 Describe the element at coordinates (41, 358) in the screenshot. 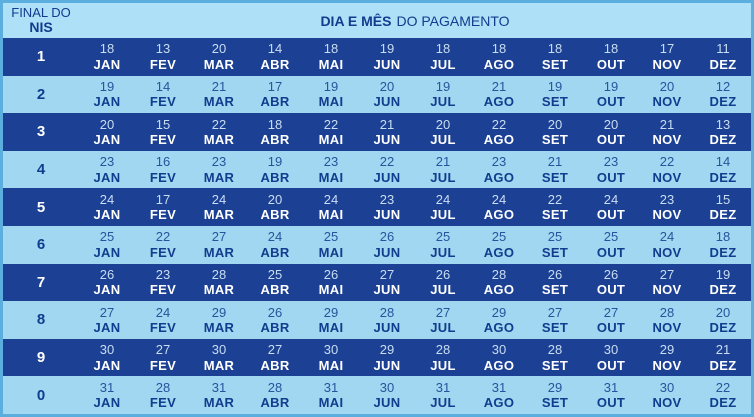

I see `nis-digit: 9` at that location.